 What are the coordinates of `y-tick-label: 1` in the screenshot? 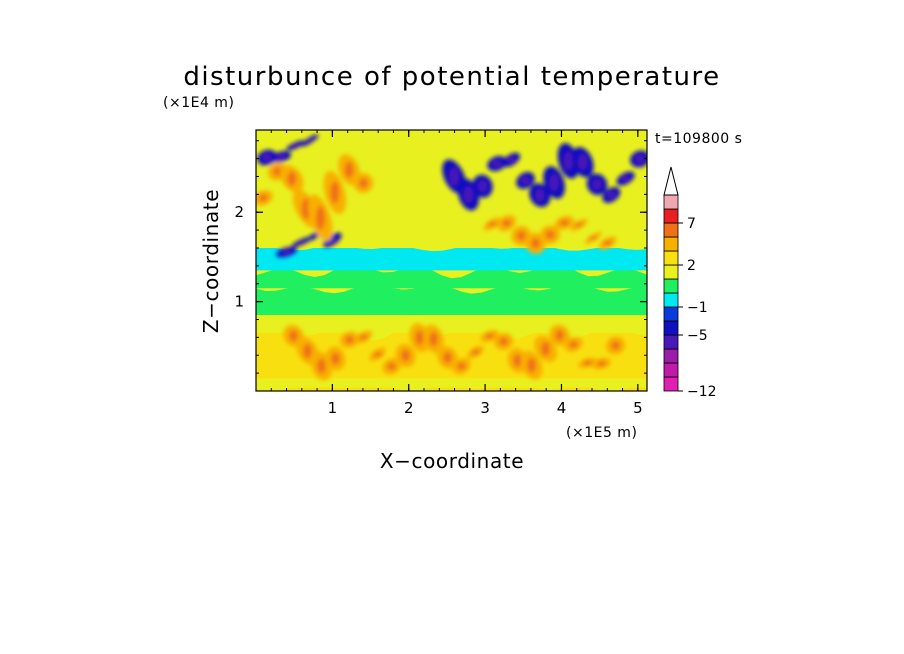 It's located at (239, 302).